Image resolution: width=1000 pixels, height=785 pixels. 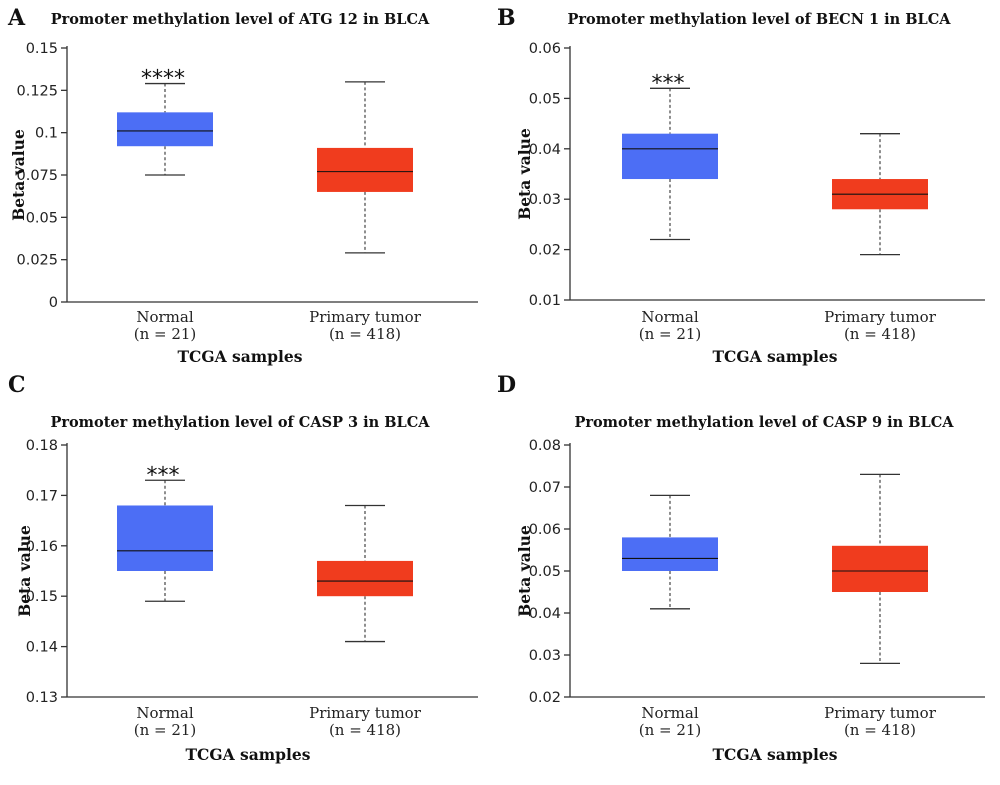 What do you see at coordinates (37, 261) in the screenshot?
I see `y-tick-label: 0.025` at bounding box center [37, 261].